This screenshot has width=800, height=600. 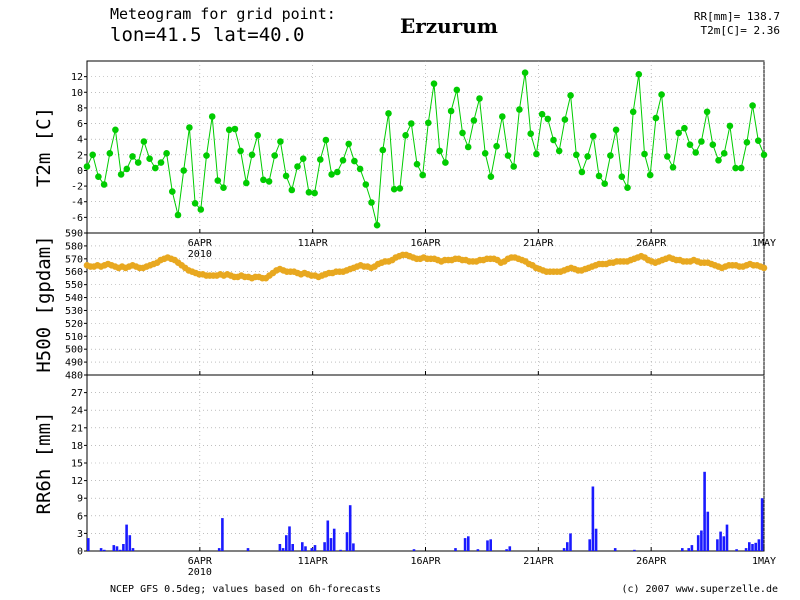 What do you see at coordinates (74, 246) in the screenshot?
I see `y-tick-label: 580` at bounding box center [74, 246].